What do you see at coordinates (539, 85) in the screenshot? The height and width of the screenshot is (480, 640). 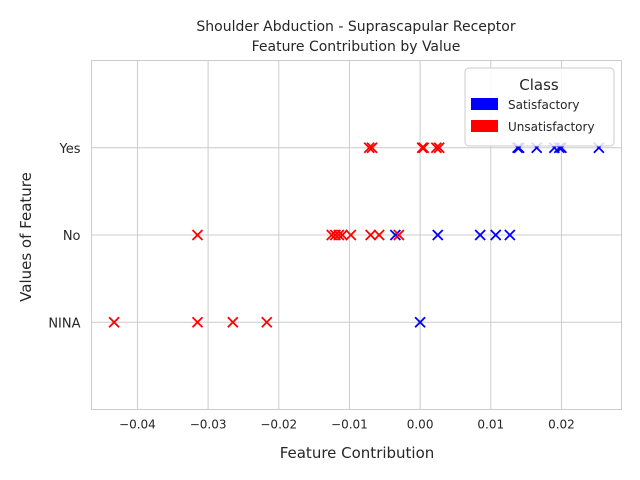 I see `legend-title: Class` at bounding box center [539, 85].